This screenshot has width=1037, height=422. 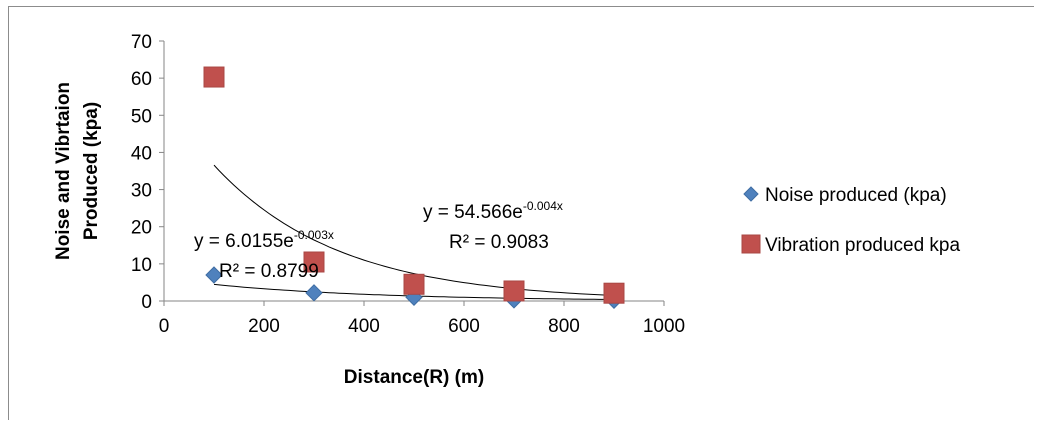 I want to click on y-tick-label: 50, so click(x=141, y=116).